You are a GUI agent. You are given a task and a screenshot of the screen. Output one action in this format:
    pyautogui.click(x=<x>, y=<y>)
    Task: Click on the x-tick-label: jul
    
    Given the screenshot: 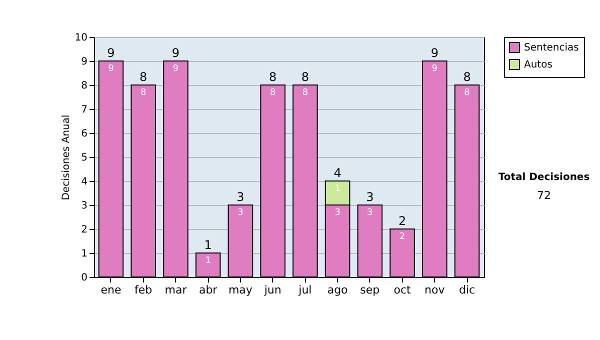 What is the action you would take?
    pyautogui.click(x=305, y=290)
    